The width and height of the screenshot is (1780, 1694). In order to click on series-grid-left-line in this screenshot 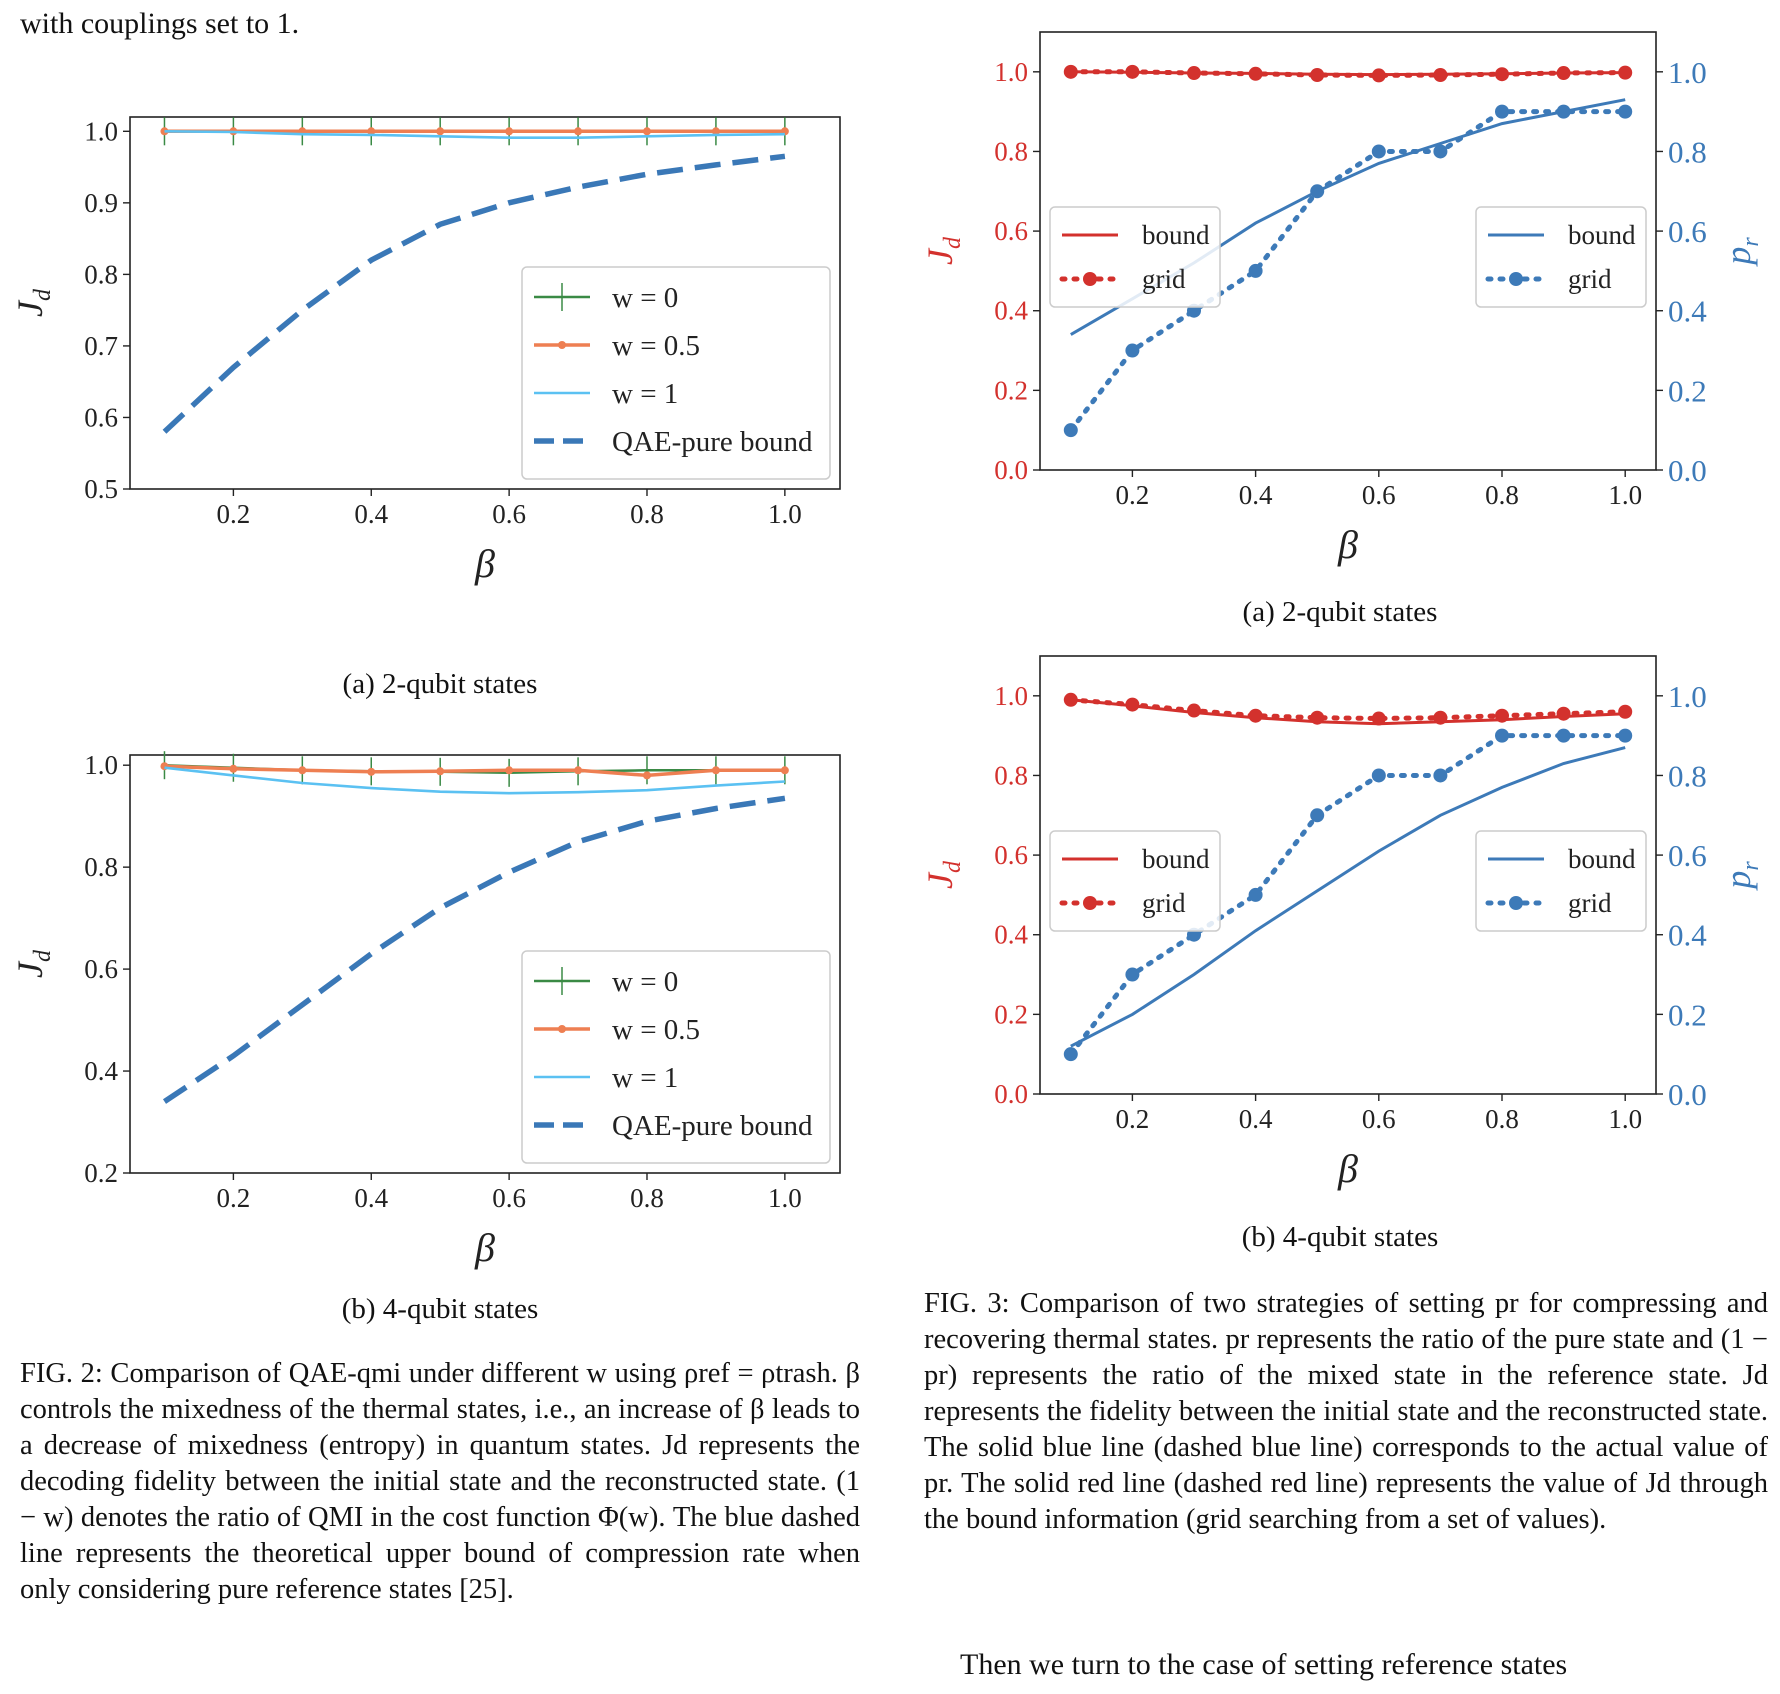, I will do `click(1348, 709)`.